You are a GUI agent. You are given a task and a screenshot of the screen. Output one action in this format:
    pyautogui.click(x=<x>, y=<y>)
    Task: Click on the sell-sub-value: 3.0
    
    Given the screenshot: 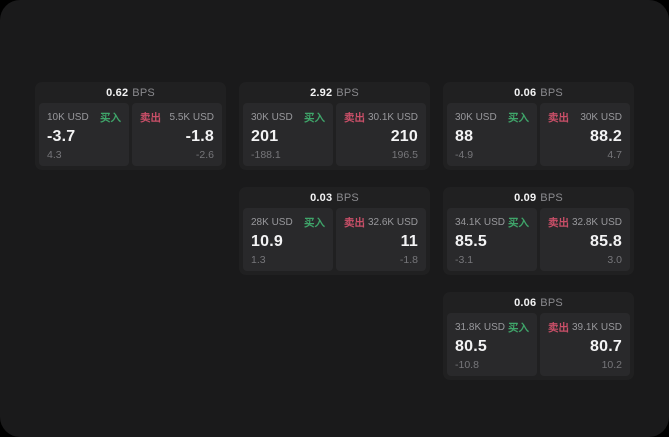 What is the action you would take?
    pyautogui.click(x=614, y=259)
    